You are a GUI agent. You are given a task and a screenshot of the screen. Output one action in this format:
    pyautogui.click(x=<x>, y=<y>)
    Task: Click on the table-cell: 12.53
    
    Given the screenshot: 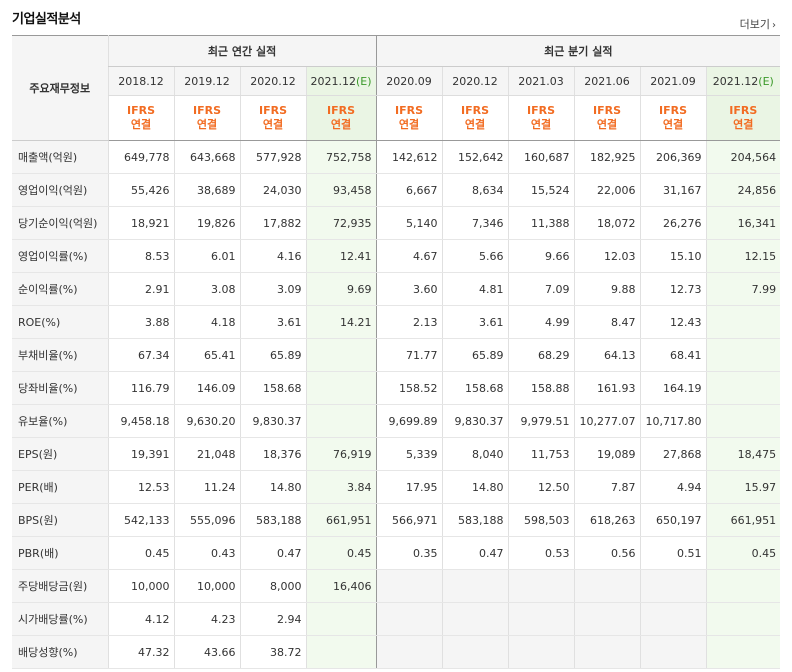 What is the action you would take?
    pyautogui.click(x=140, y=487)
    